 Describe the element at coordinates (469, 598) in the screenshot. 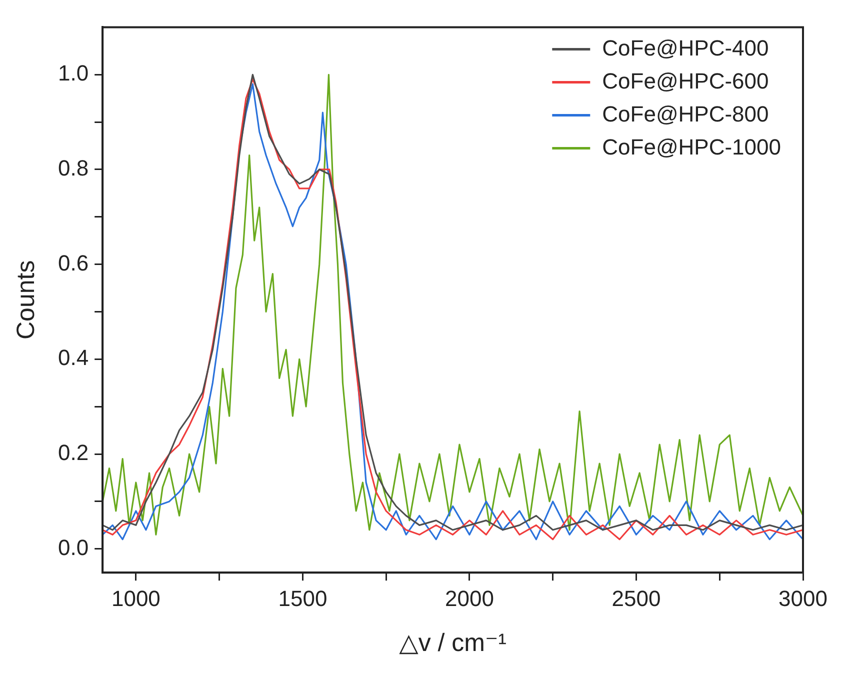

I see `x-tick-label: 2000` at that location.